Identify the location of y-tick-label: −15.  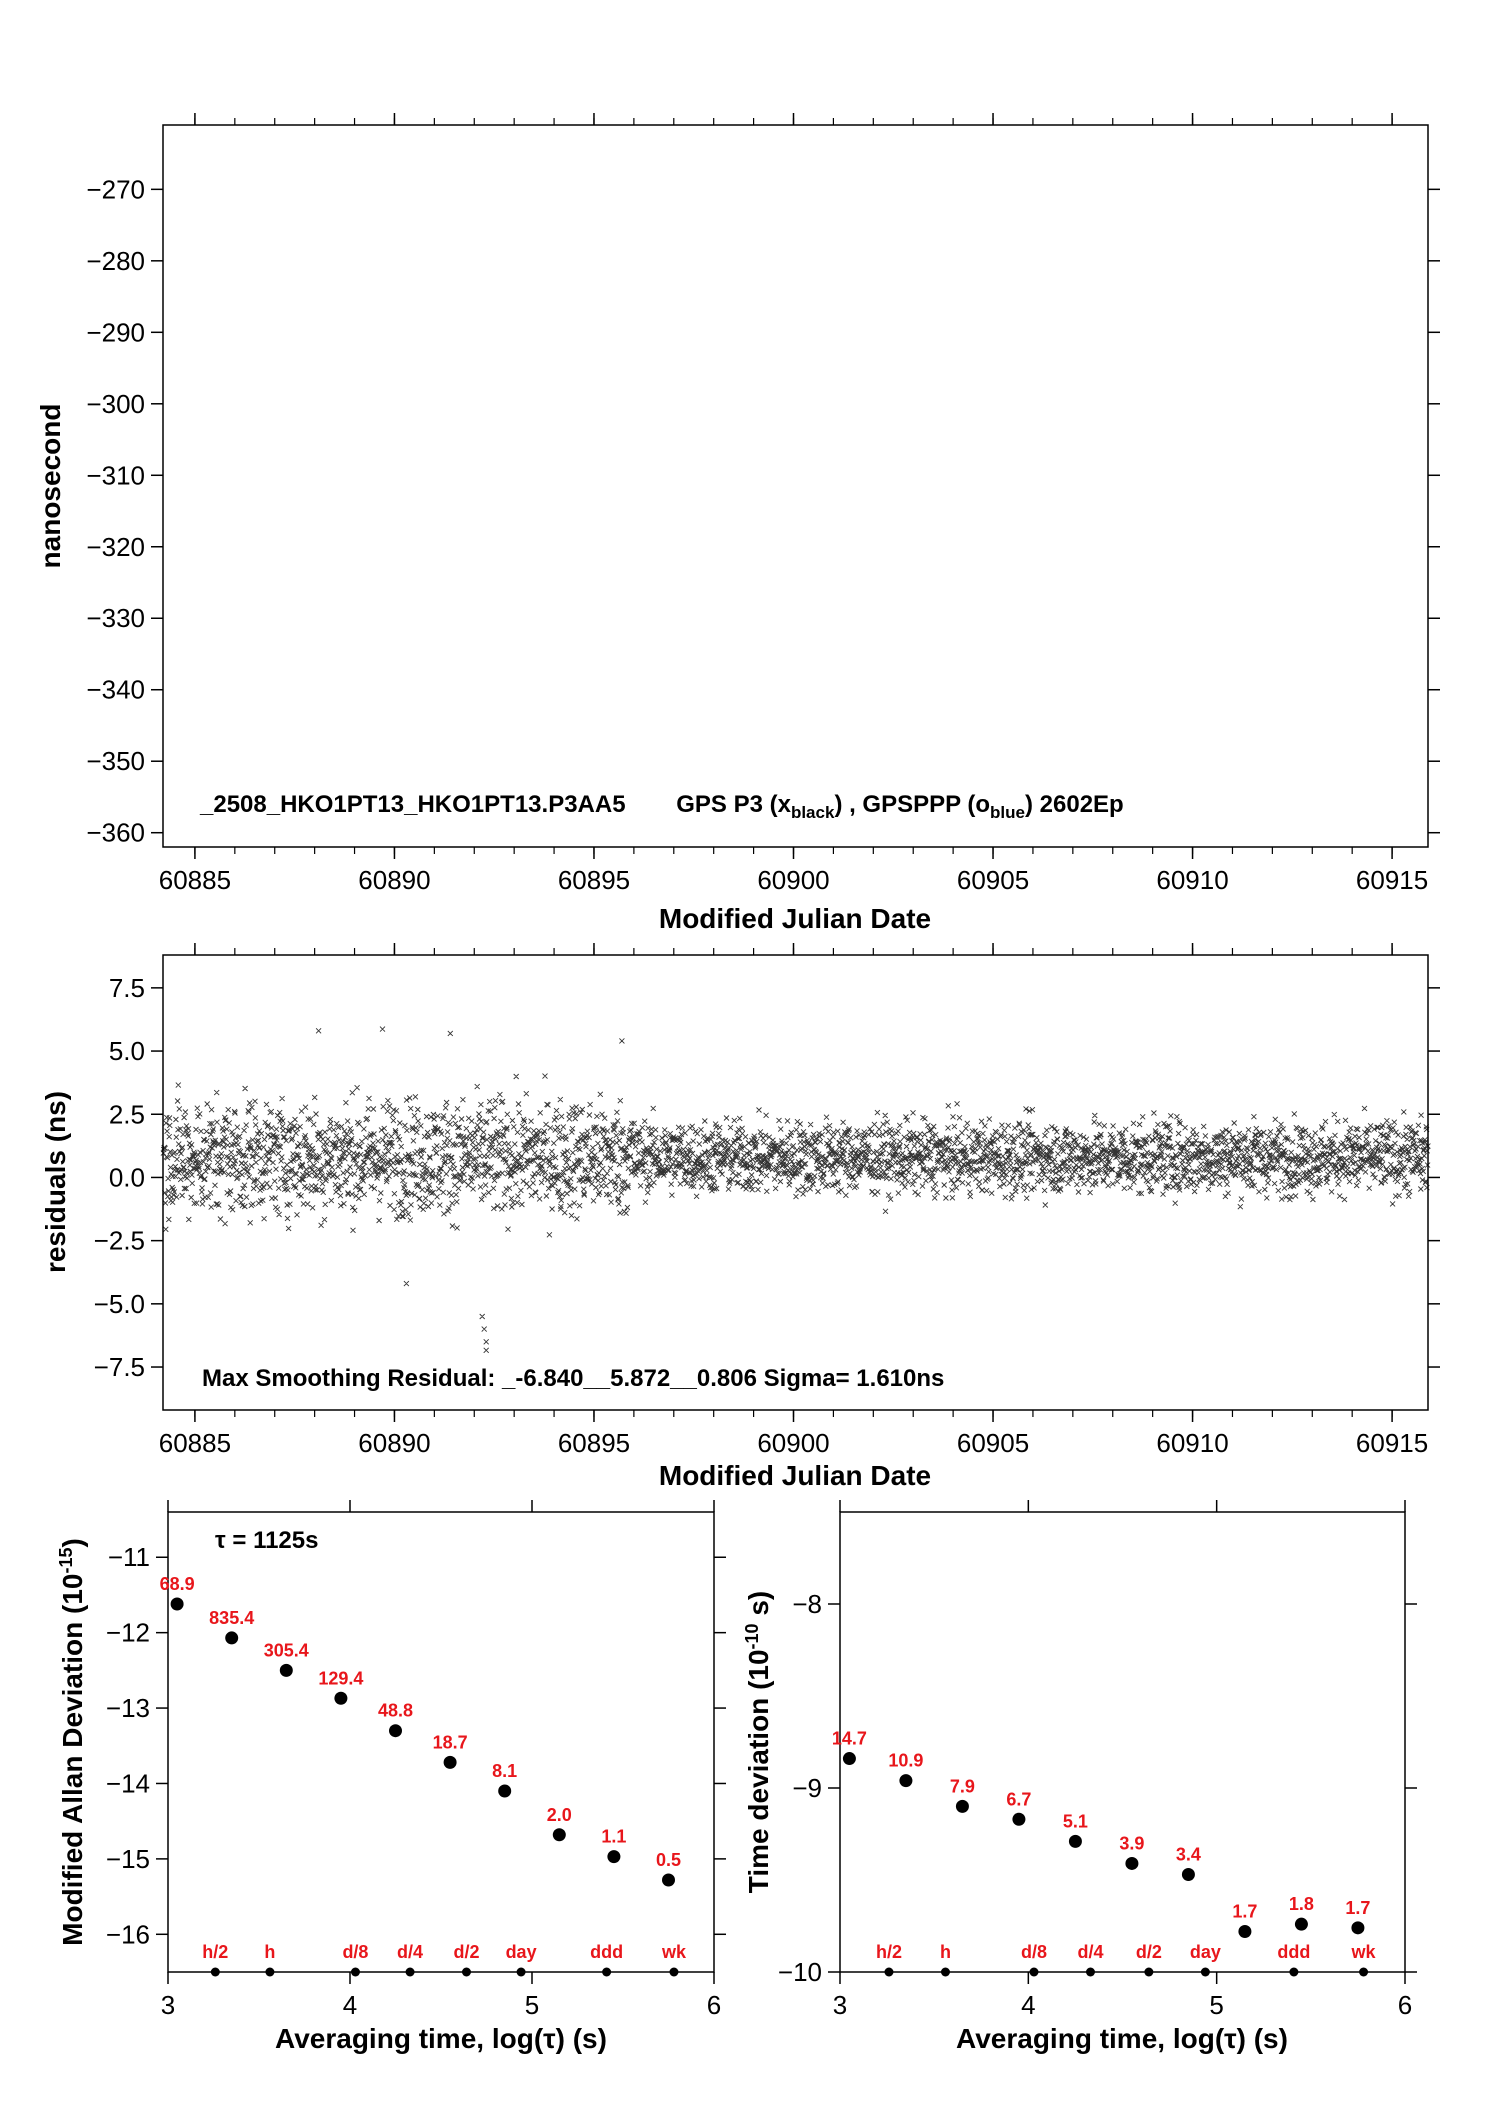
(128, 1859).